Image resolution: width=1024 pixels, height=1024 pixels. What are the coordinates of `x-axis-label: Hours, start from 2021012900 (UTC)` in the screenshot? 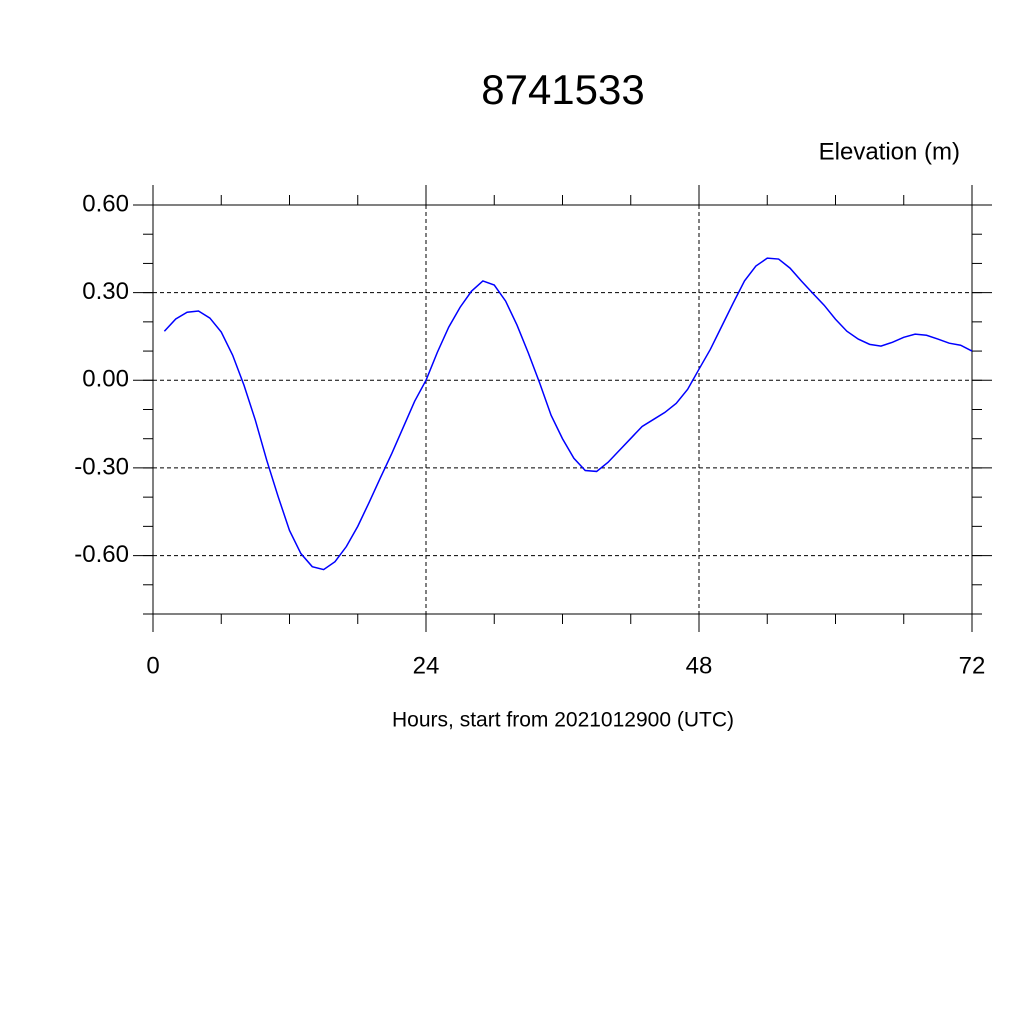 It's located at (563, 720).